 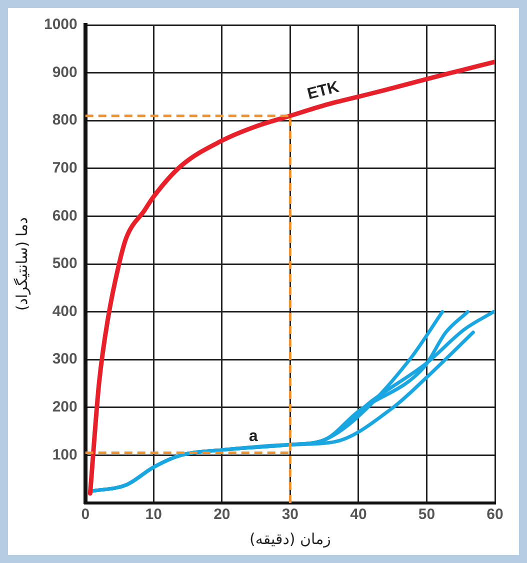 What do you see at coordinates (65, 168) in the screenshot?
I see `y-tick-label: 700` at bounding box center [65, 168].